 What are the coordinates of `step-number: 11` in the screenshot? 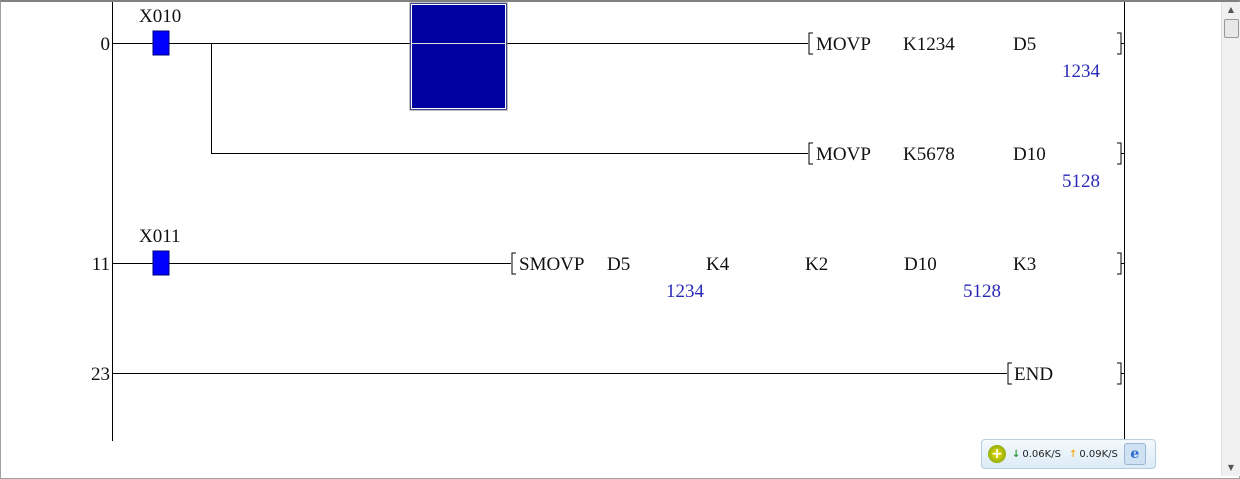 It's located at (101, 264).